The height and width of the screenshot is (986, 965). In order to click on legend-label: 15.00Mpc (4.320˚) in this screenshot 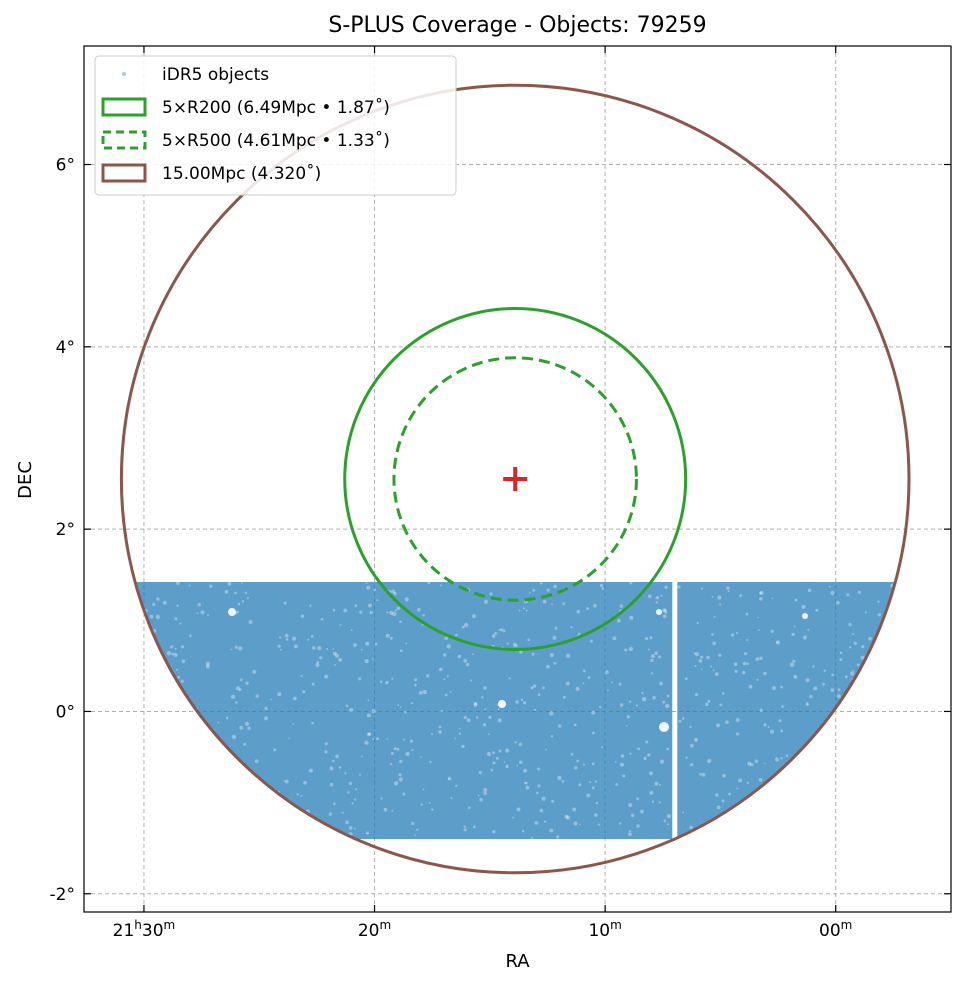, I will do `click(241, 173)`.